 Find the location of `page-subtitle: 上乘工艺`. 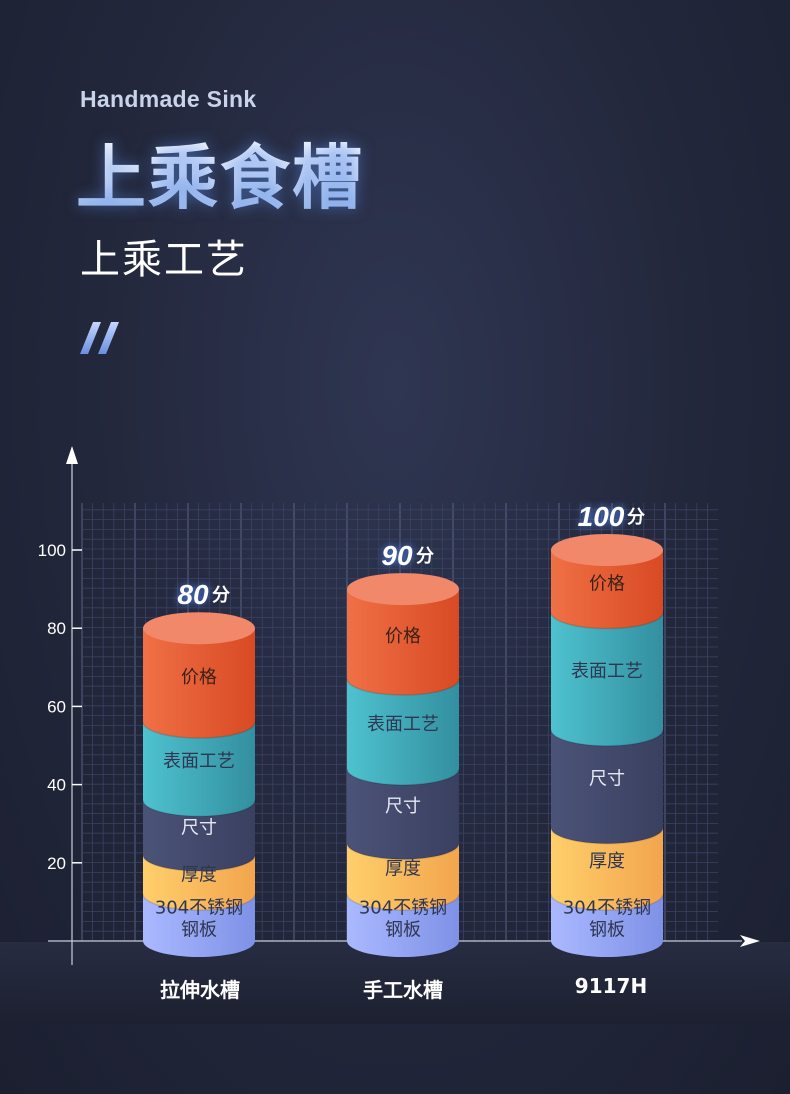

page-subtitle: 上乘工艺 is located at coordinates (164, 260).